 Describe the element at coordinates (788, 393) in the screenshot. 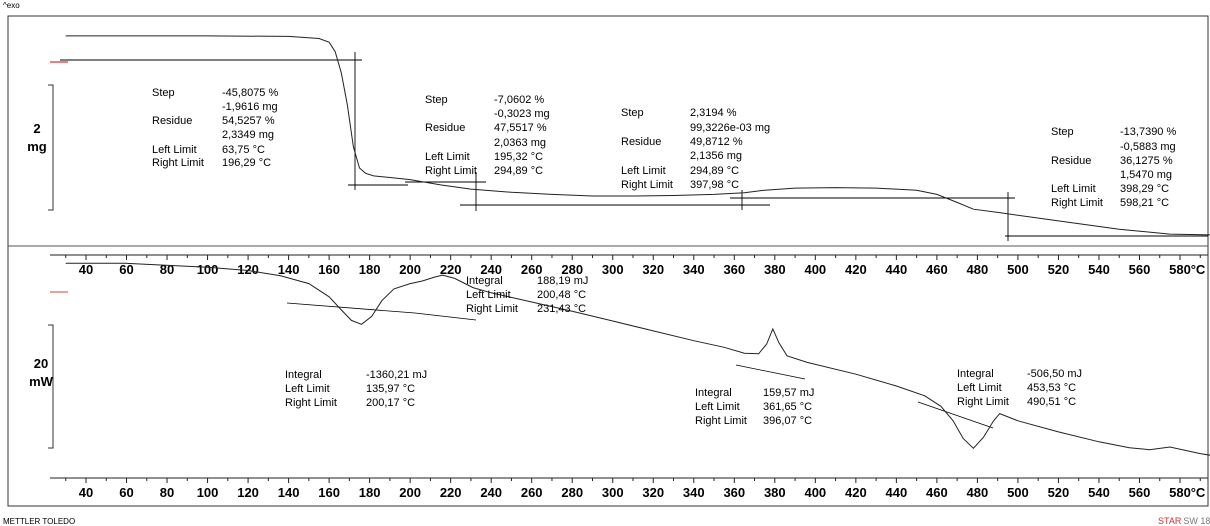

I see `annotation-value: 159,57 mJ` at that location.